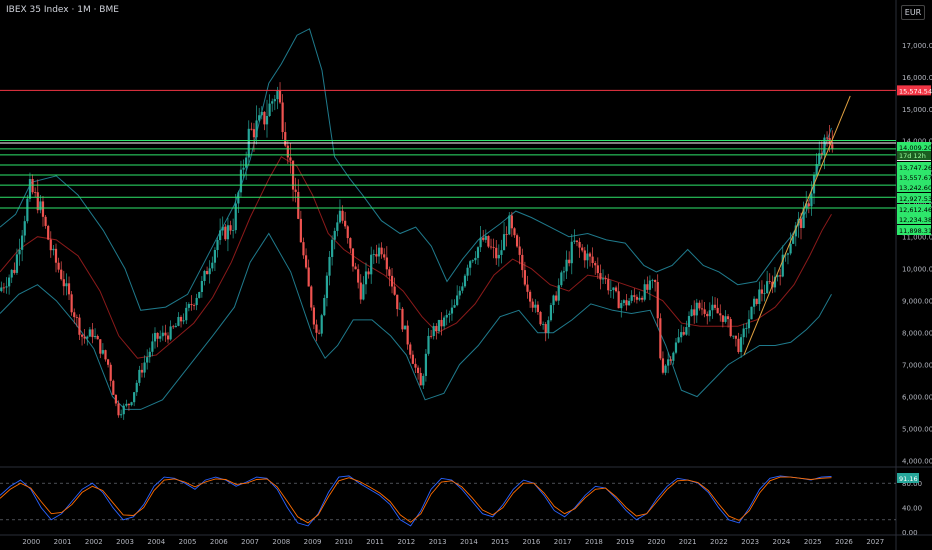 This screenshot has height=550, width=932. What do you see at coordinates (657, 542) in the screenshot?
I see `time-tick-label: 2020` at bounding box center [657, 542].